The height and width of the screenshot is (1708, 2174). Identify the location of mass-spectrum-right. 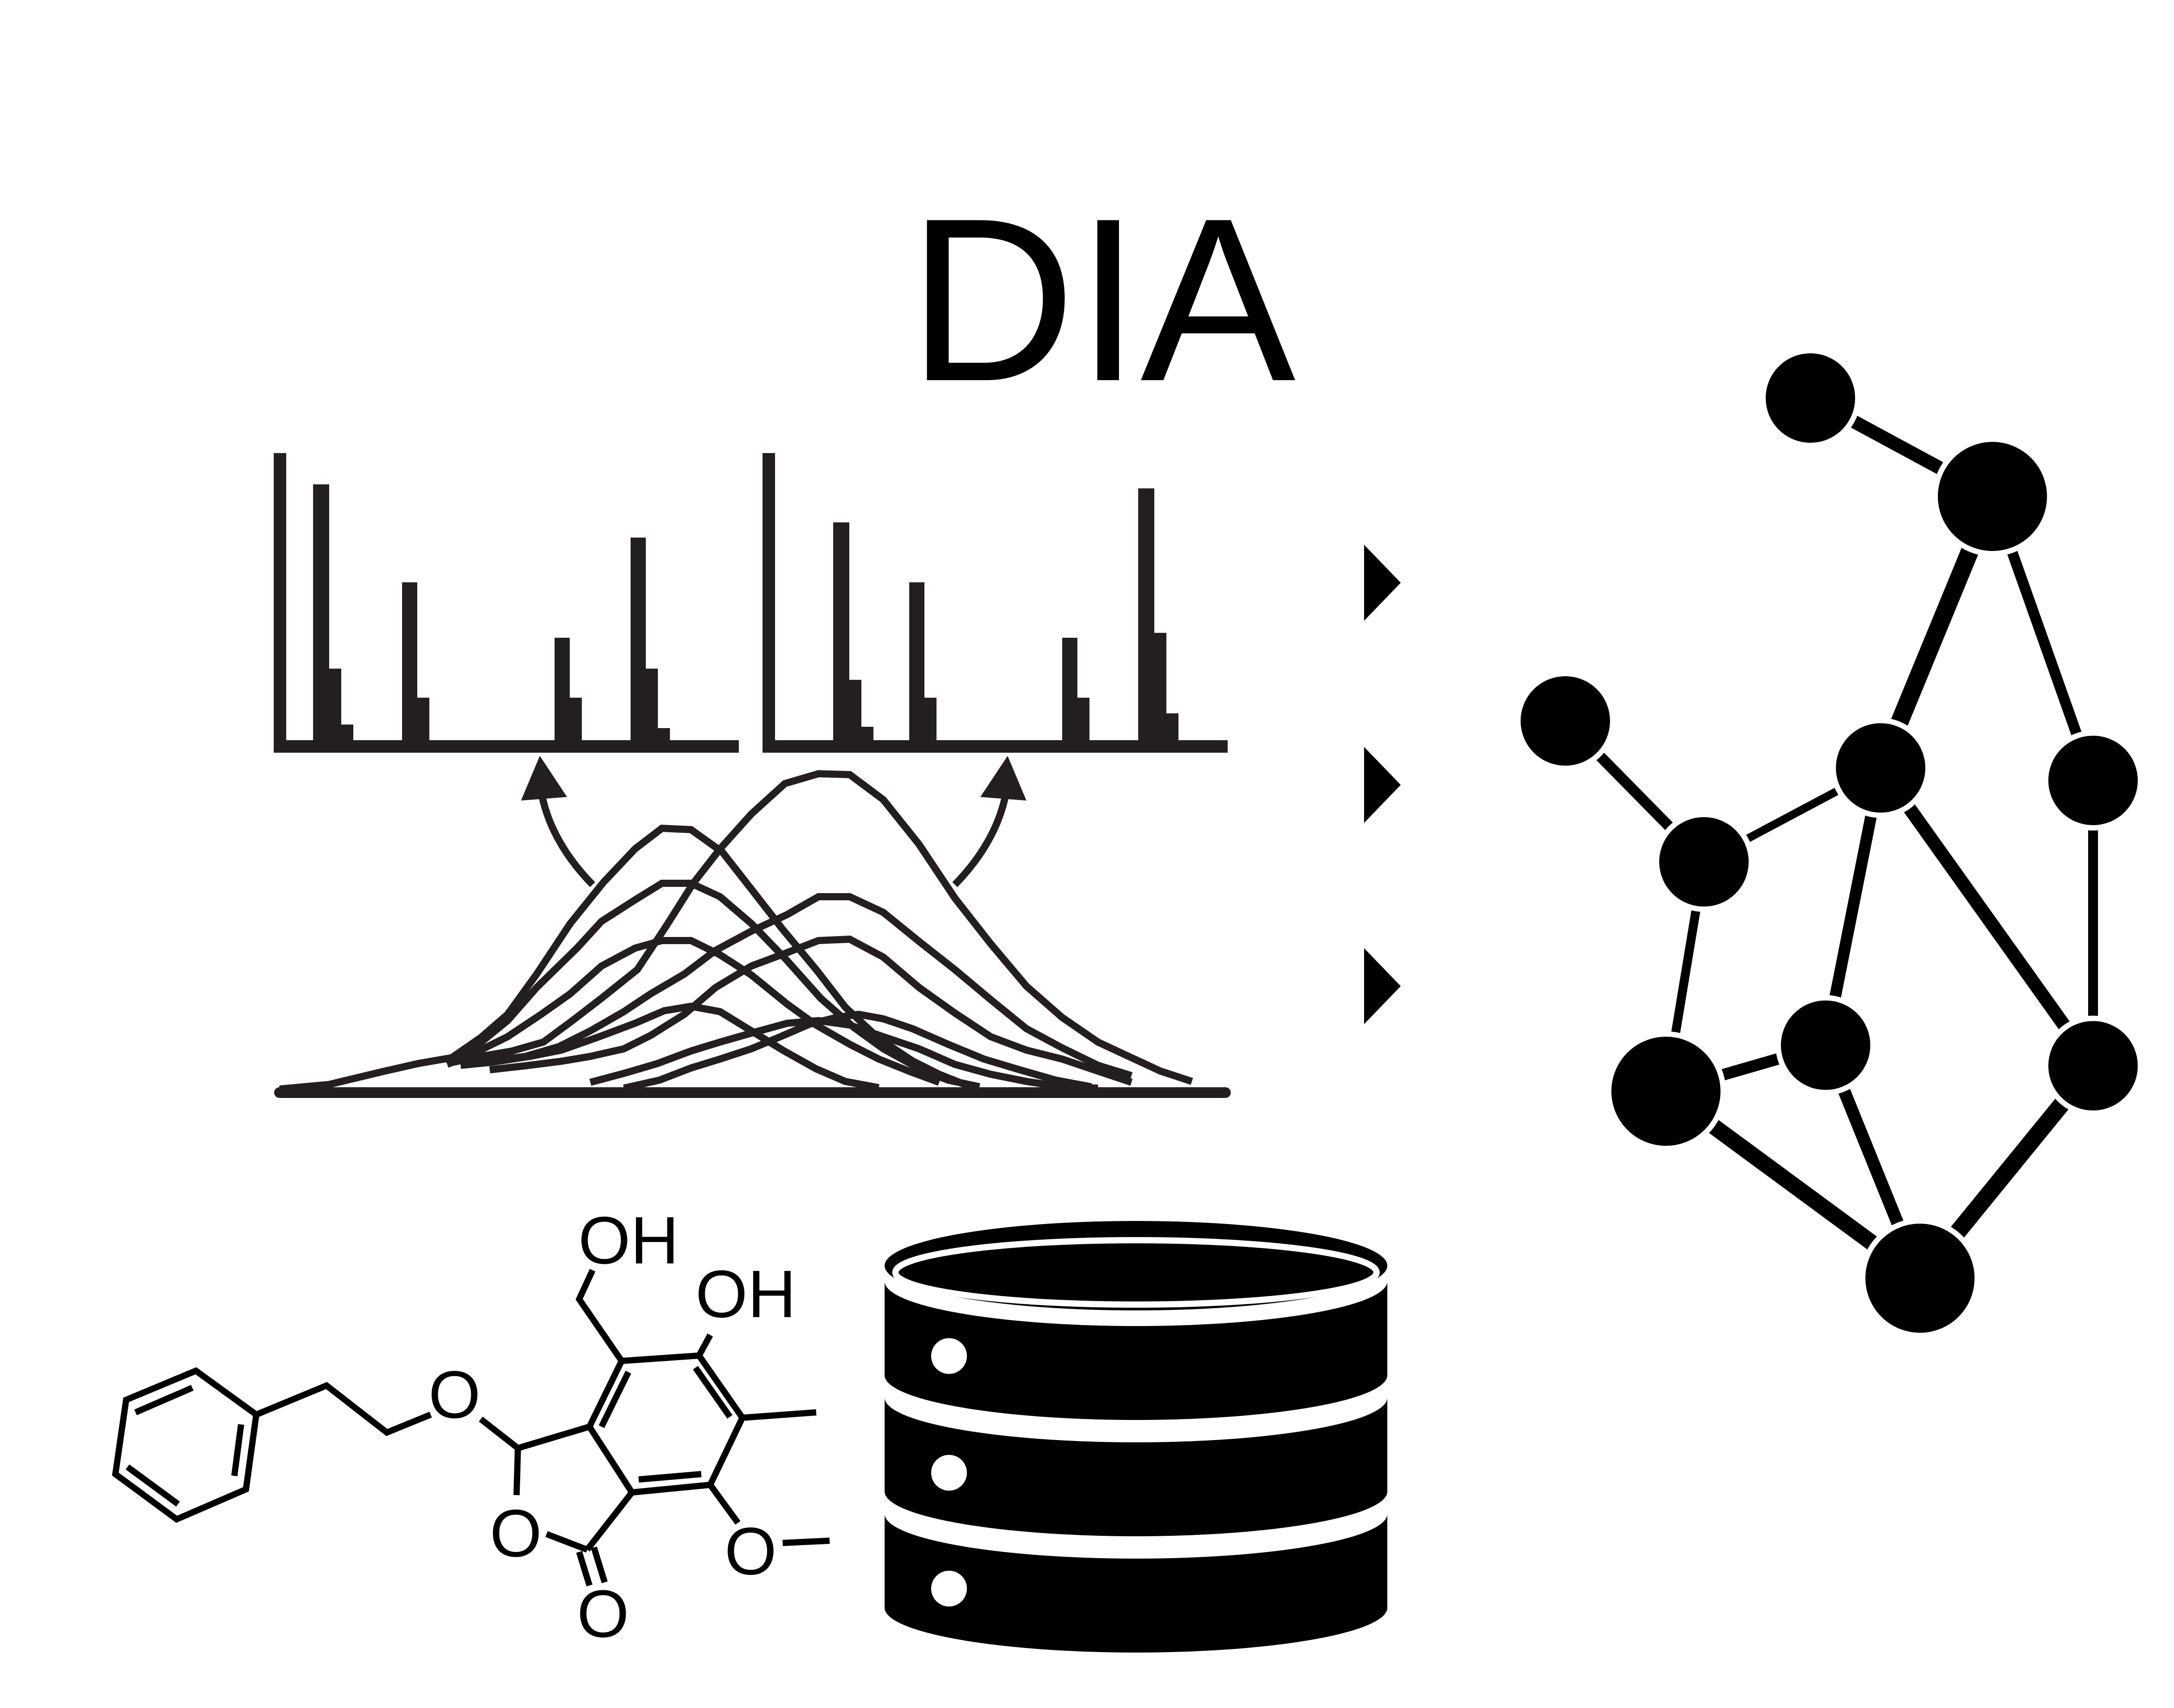
(996, 603).